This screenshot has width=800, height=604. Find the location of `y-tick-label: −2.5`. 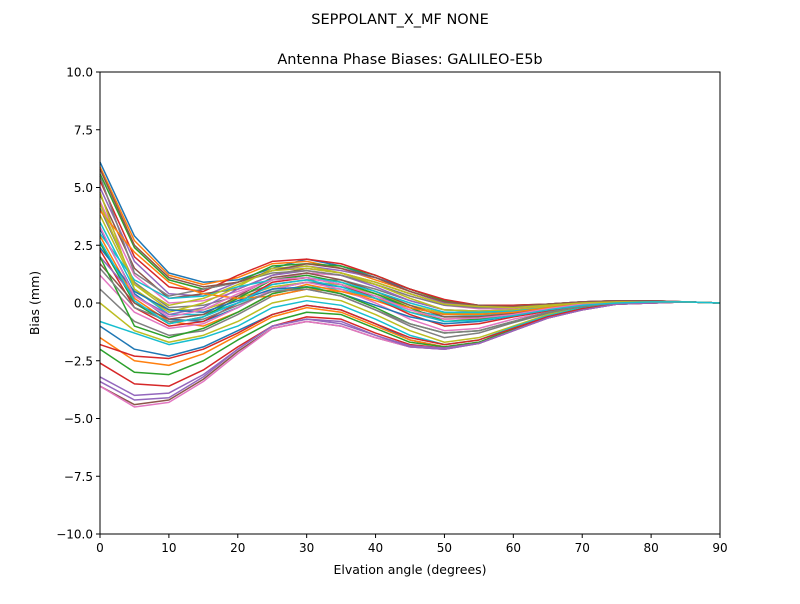

y-tick-label: −2.5 is located at coordinates (78, 361).